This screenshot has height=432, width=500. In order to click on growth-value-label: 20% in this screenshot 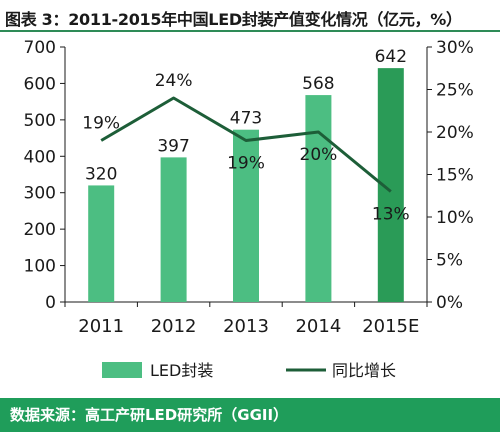, I will do `click(319, 155)`.